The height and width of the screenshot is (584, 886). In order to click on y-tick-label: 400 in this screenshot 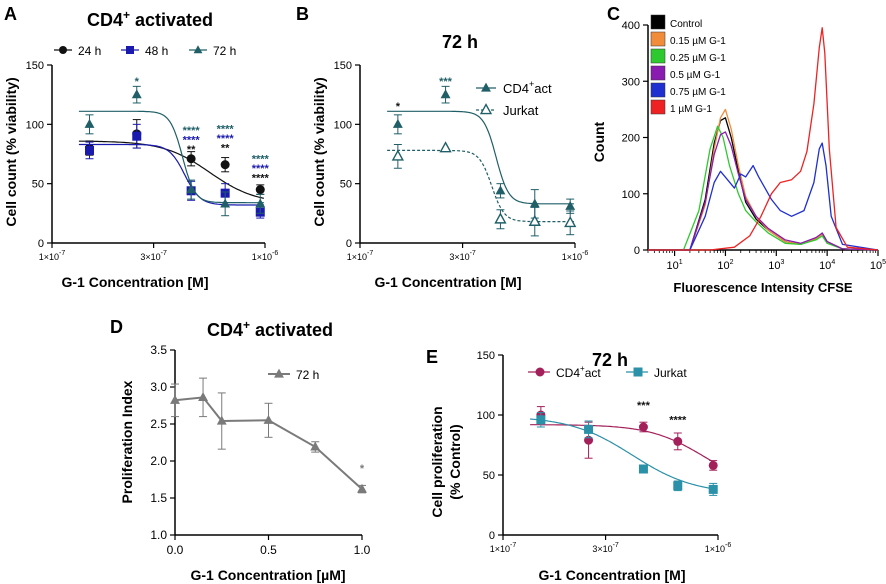, I will do `click(631, 26)`.